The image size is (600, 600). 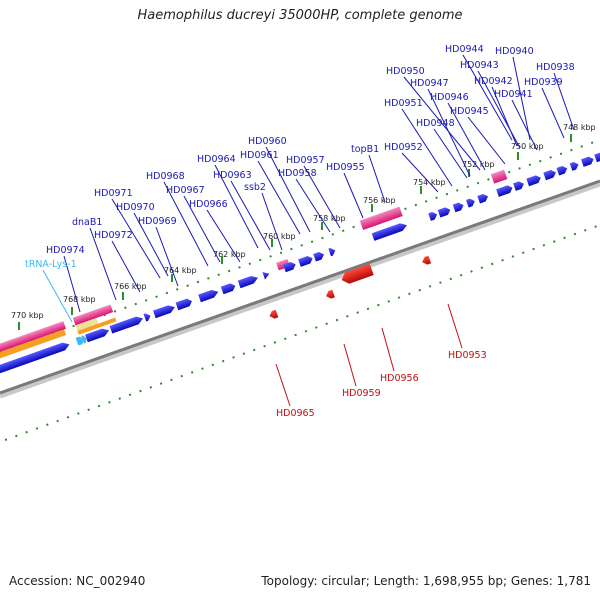 What do you see at coordinates (279, 236) in the screenshot?
I see `kbp-tick-label: 760 kbp` at bounding box center [279, 236].